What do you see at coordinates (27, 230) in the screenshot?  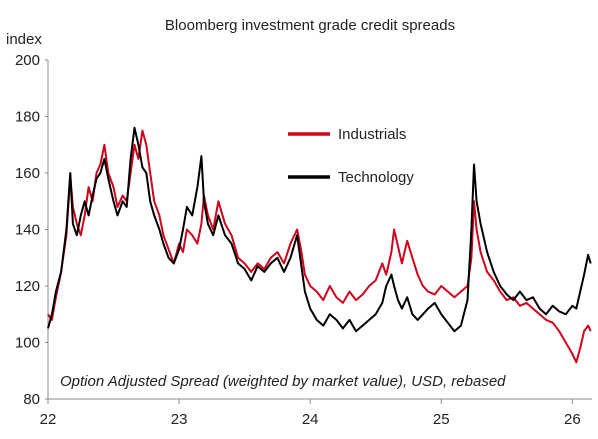 I see `y-tick-label: 140` at bounding box center [27, 230].